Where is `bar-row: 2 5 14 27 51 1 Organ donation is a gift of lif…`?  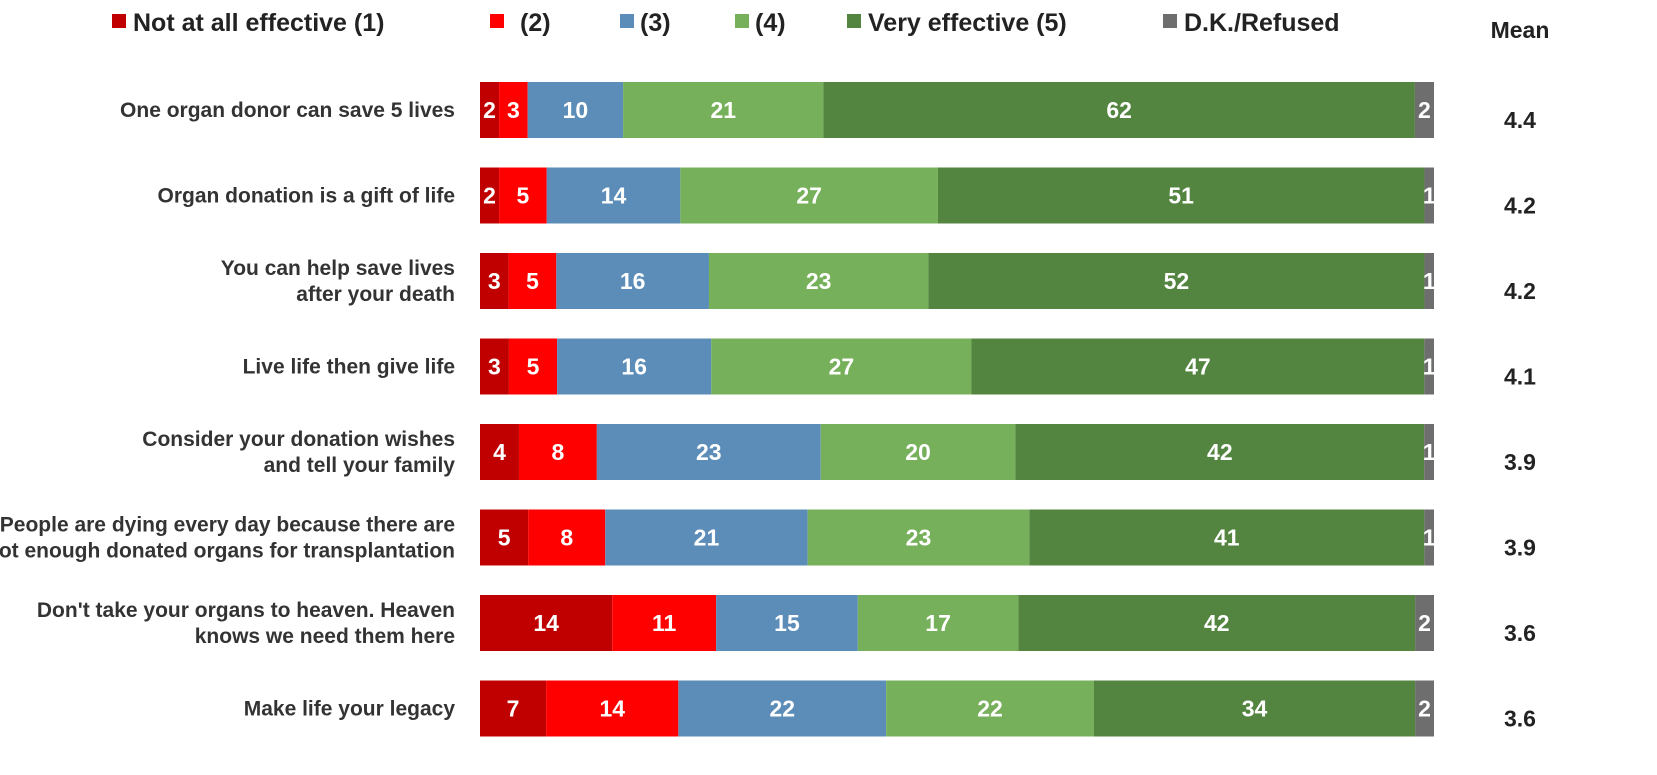
bar-row: 2 5 14 27 51 1 Organ donation is a gift of lif… is located at coordinates (847, 195).